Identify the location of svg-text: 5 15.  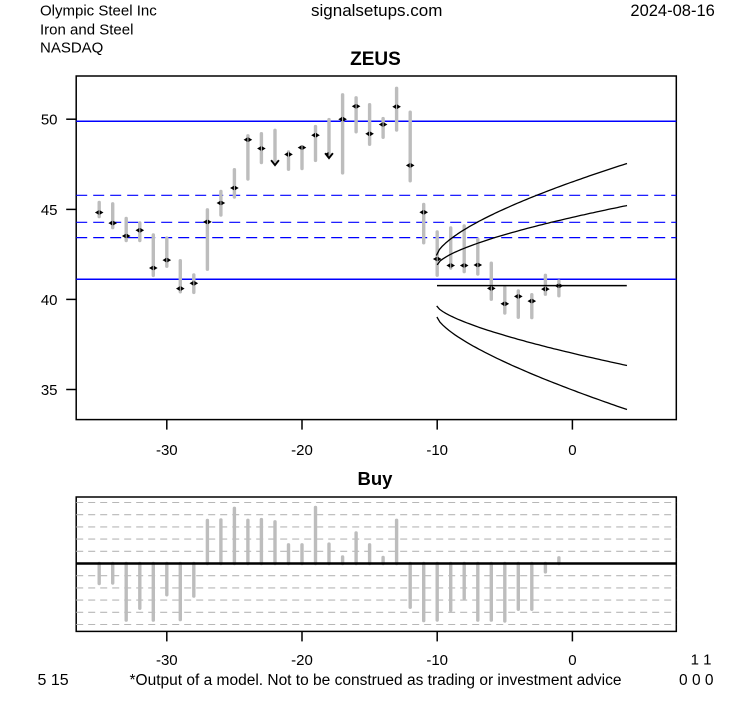
(53, 680).